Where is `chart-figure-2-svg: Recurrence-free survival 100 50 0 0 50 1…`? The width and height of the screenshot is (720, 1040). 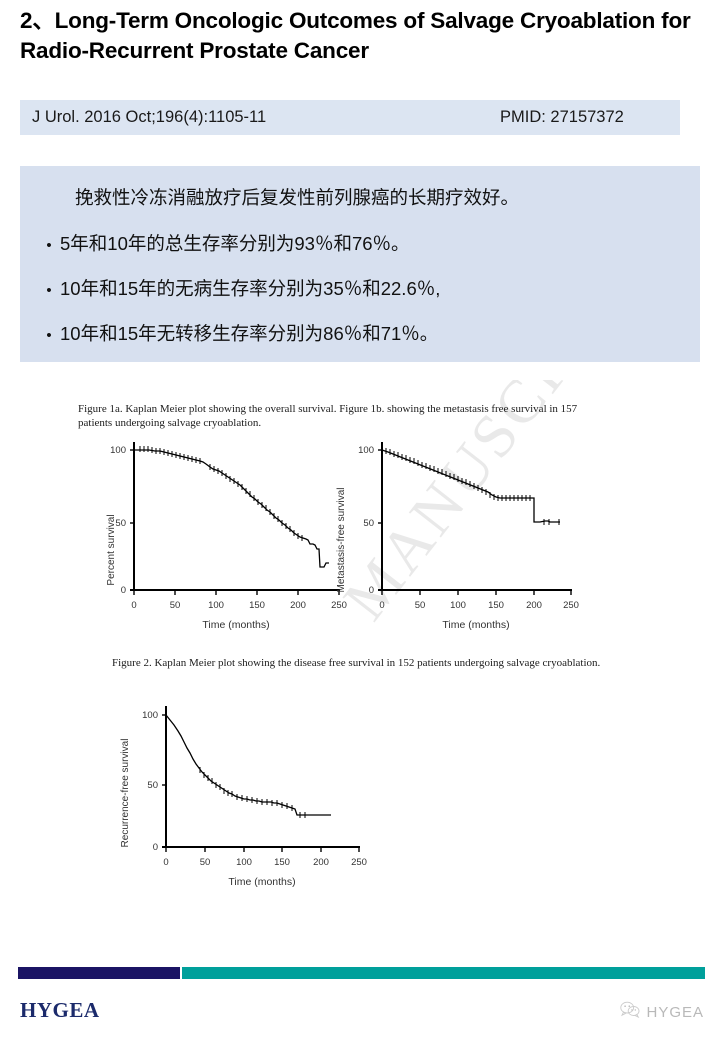 chart-figure-2-svg: Recurrence-free survival 100 50 0 0 50 1… is located at coordinates (243, 797).